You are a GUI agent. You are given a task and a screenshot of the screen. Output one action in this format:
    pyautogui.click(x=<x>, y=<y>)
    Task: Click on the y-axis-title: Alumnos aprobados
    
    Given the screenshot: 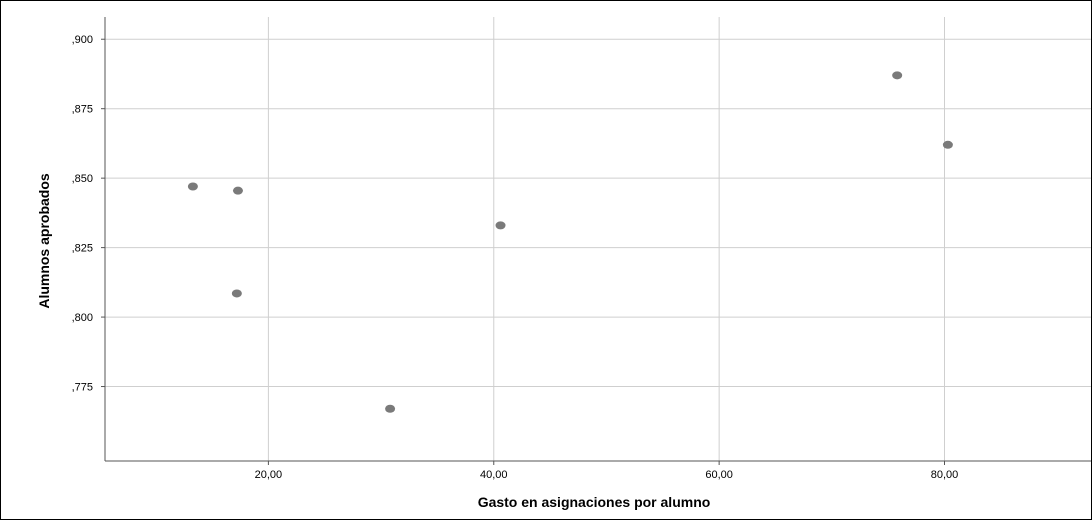 What is the action you would take?
    pyautogui.click(x=44, y=241)
    